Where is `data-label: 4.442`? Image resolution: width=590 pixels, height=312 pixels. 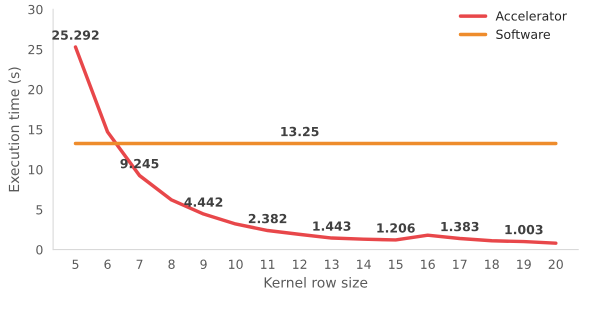 data-label: 4.442 is located at coordinates (203, 202).